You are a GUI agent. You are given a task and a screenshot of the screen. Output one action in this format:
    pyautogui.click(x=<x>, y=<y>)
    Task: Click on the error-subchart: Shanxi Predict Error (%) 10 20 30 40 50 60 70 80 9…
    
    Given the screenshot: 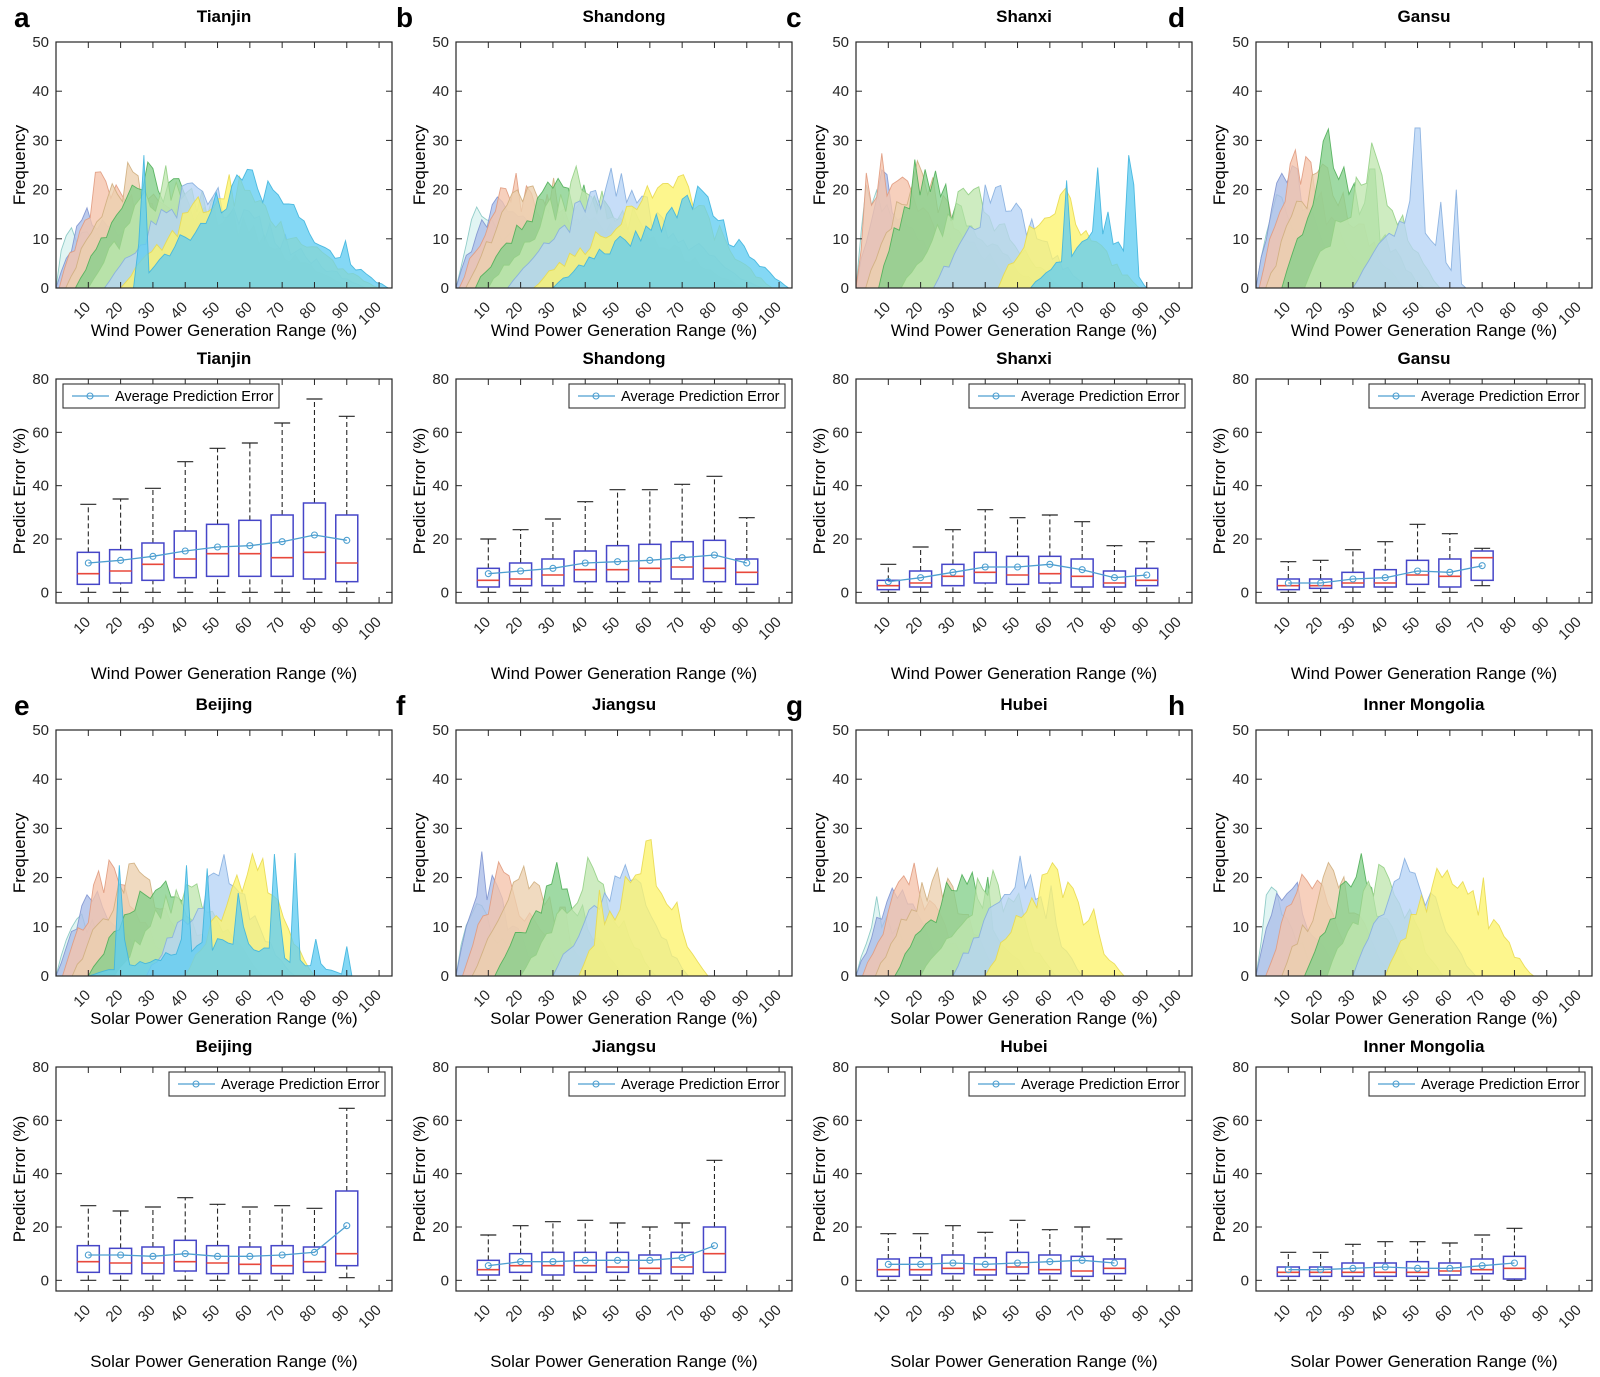 What is the action you would take?
    pyautogui.click(x=1000, y=516)
    